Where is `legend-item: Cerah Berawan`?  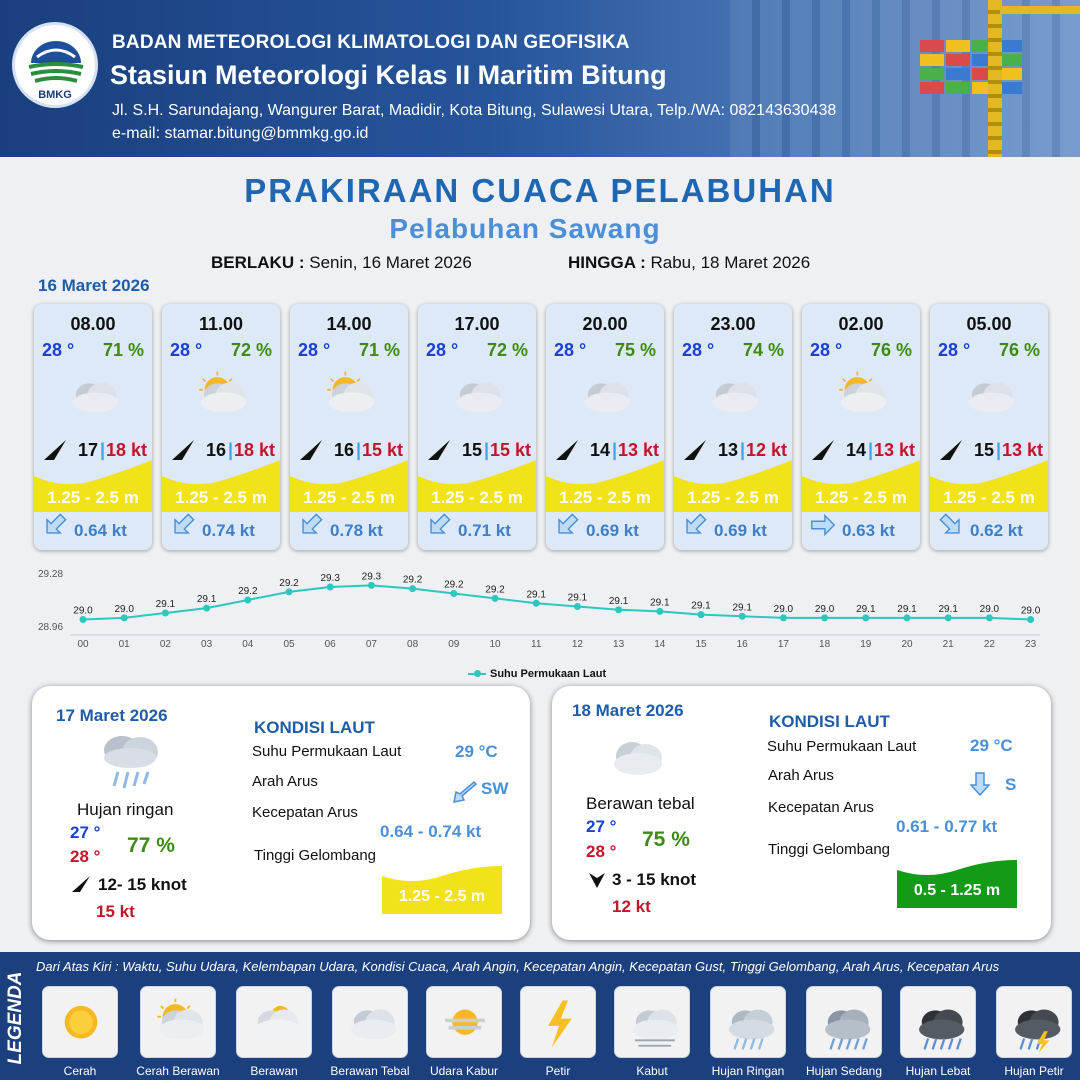 legend-item: Cerah Berawan is located at coordinates (178, 1032).